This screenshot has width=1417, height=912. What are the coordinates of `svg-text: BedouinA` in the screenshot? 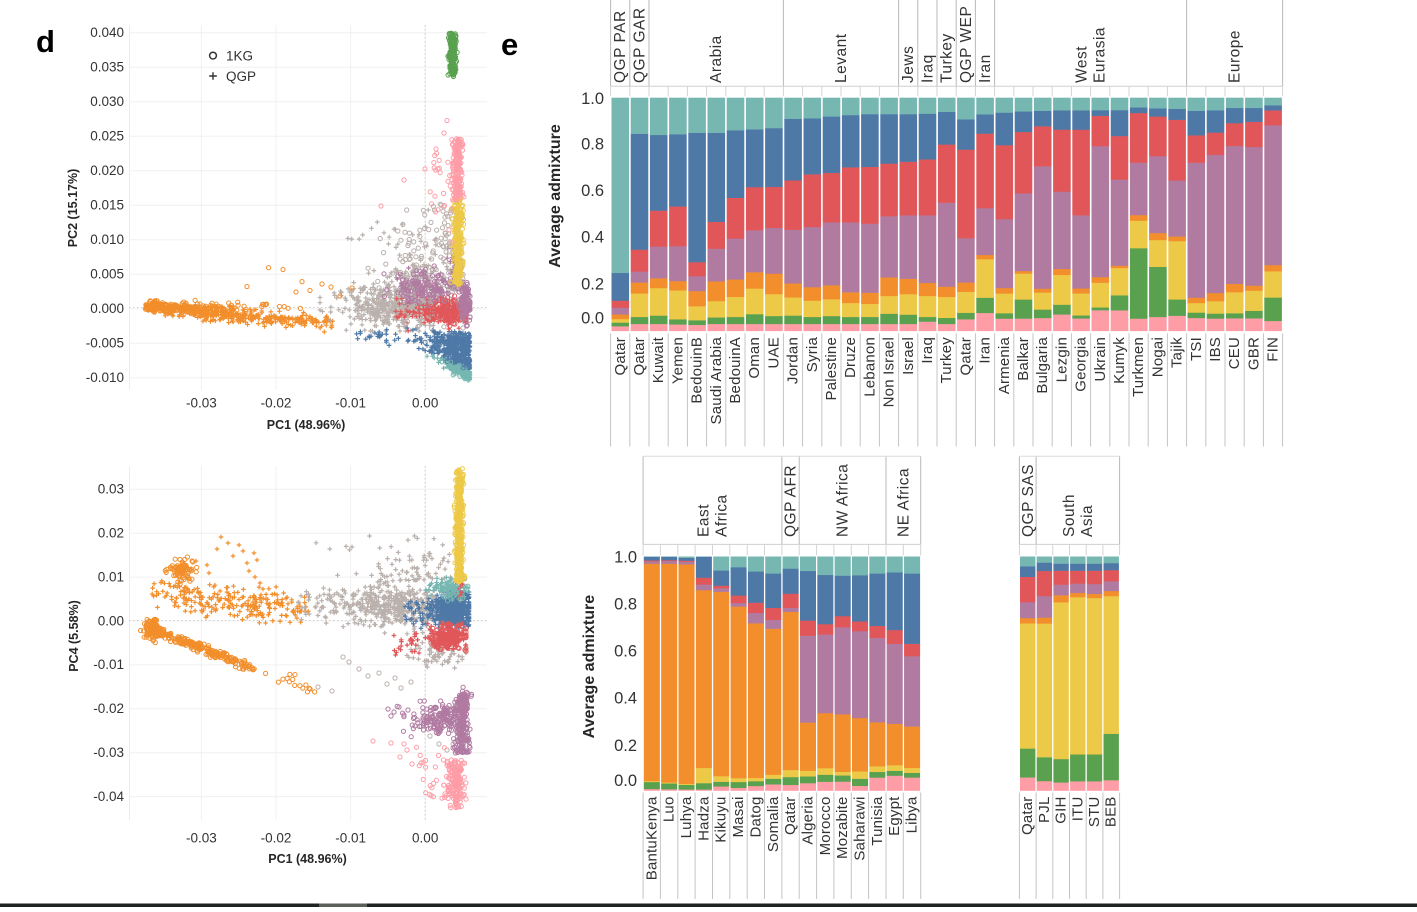 It's located at (735, 370).